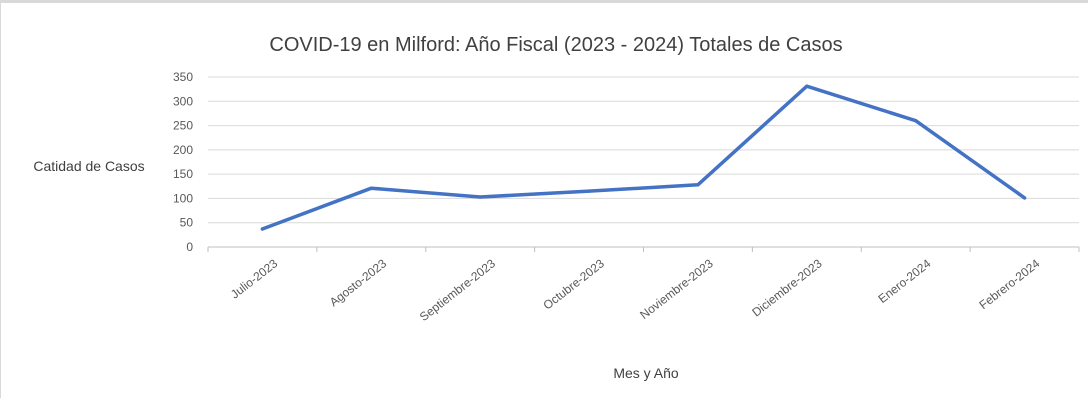 This screenshot has width=1088, height=401. Describe the element at coordinates (1009, 284) in the screenshot. I see `x-tick-label: Febrero-2024` at that location.